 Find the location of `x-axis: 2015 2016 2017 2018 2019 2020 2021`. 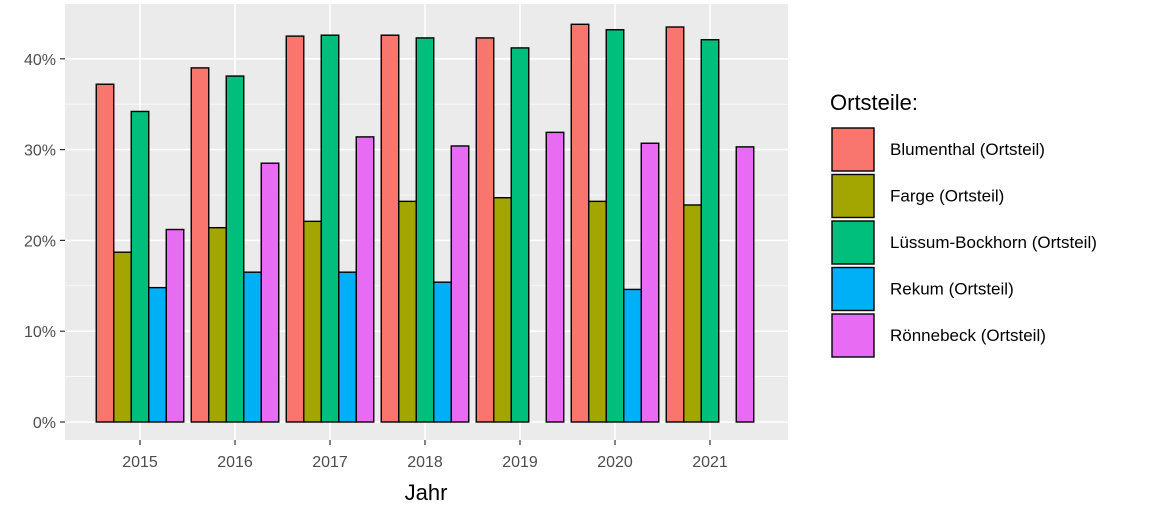

x-axis: 2015 2016 2017 2018 2019 2020 2021 is located at coordinates (425, 455).